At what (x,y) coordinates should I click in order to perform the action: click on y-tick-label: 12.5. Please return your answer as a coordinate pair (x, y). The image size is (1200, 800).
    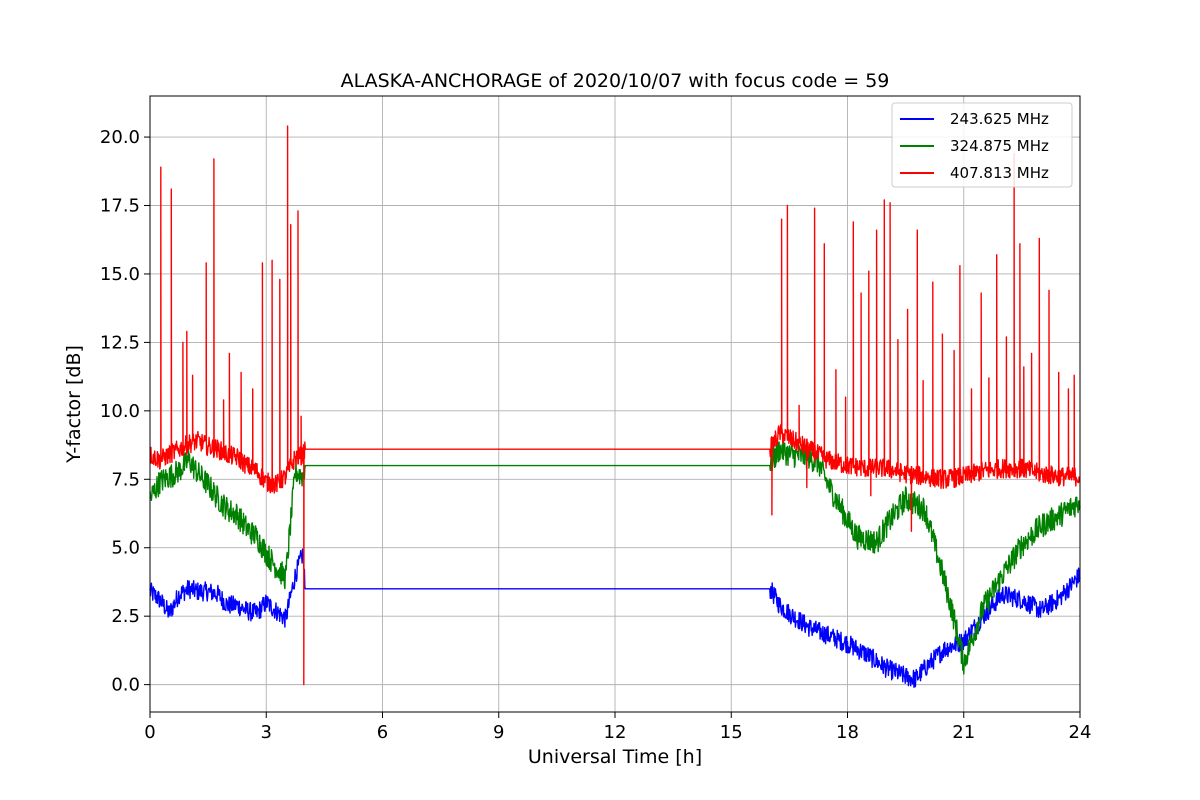
    Looking at the image, I should click on (120, 342).